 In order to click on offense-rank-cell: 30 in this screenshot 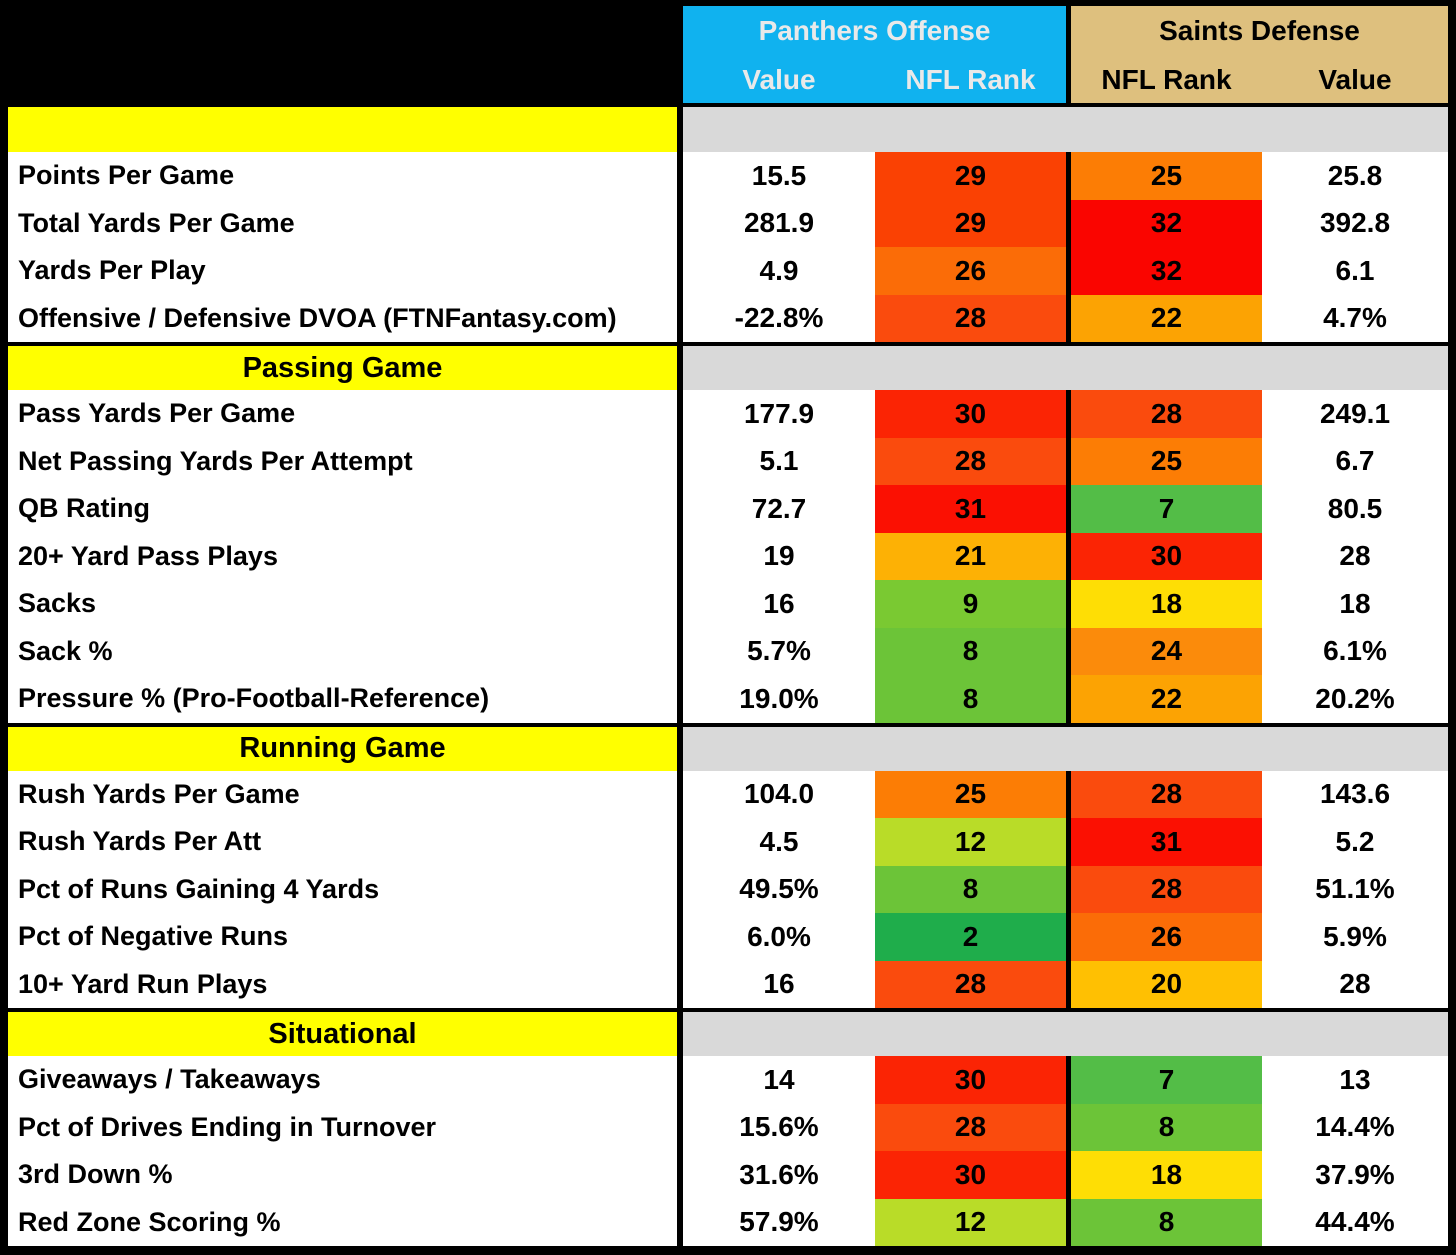, I will do `click(970, 1080)`.